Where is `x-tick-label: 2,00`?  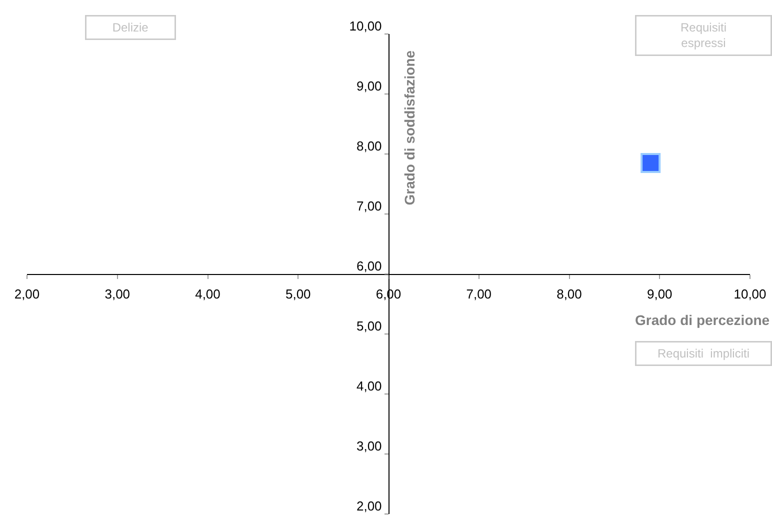 x-tick-label: 2,00 is located at coordinates (27, 294).